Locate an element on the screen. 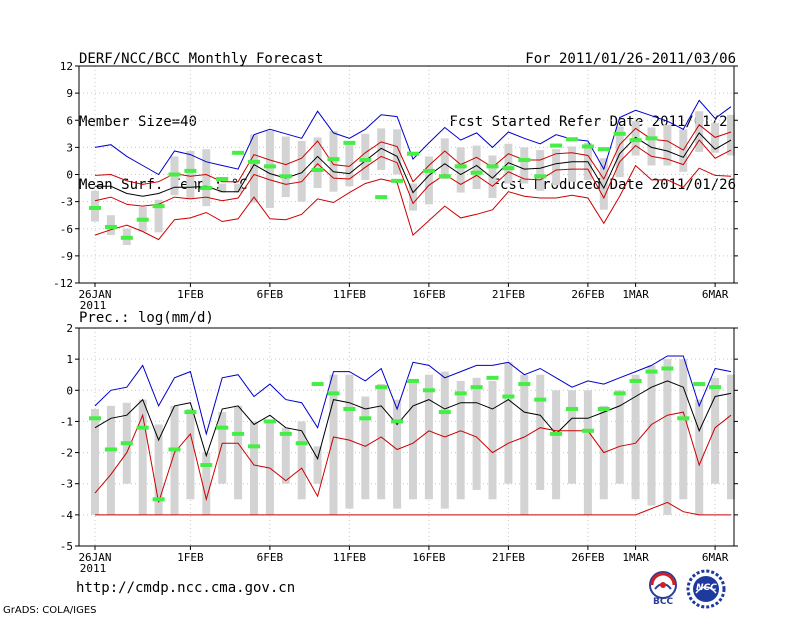  bcc-logo-text: BCC is located at coordinates (663, 602).